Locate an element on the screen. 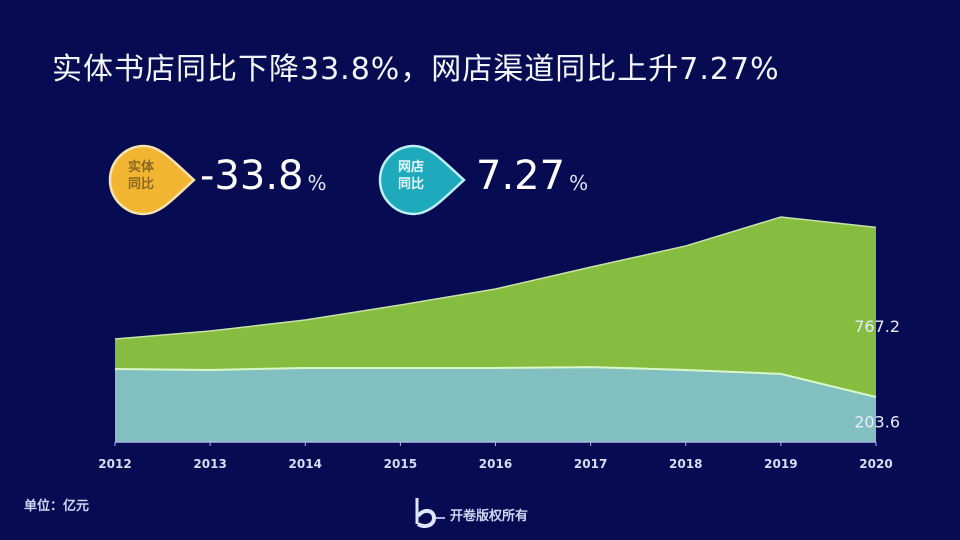 The image size is (960, 540). kpi-value: -33.8 is located at coordinates (252, 176).